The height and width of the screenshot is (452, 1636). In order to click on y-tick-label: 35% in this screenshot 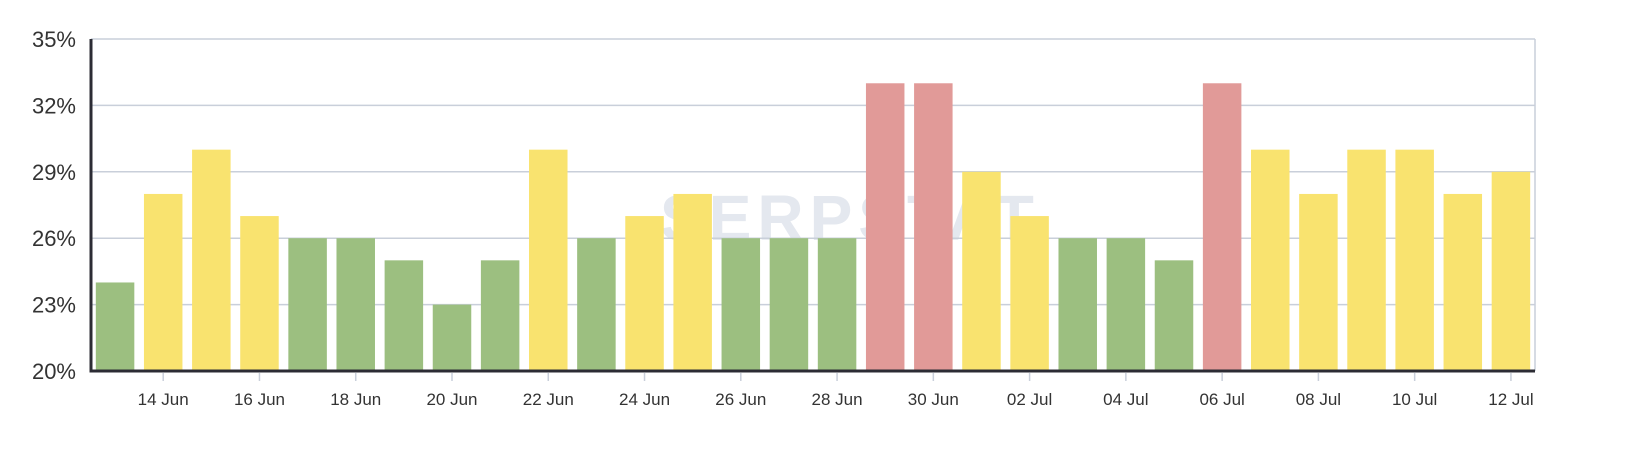, I will do `click(54, 39)`.